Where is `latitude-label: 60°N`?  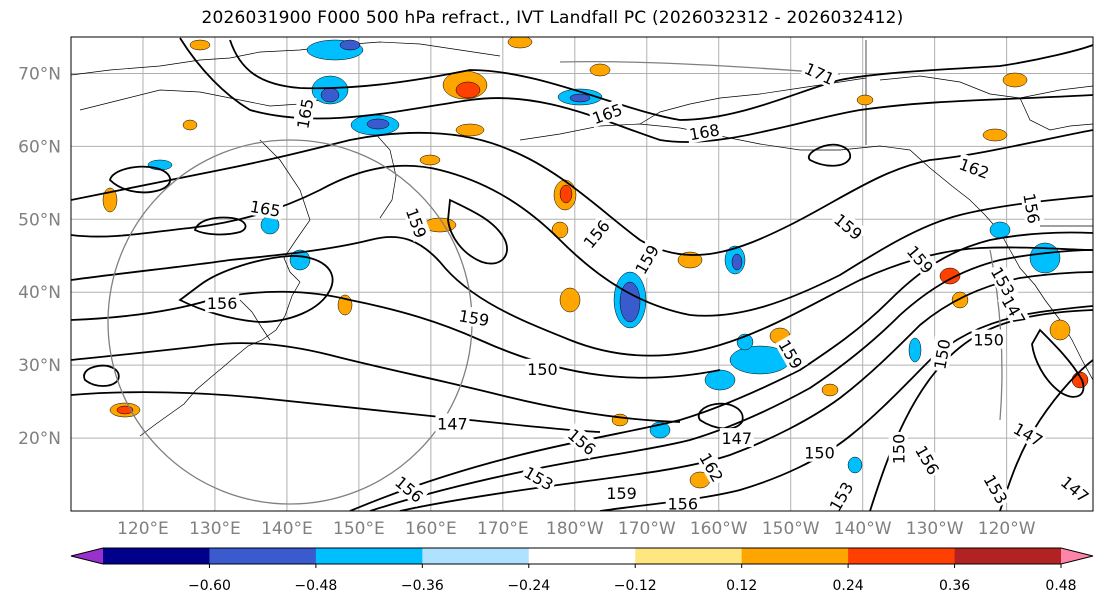
latitude-label: 60°N is located at coordinates (39, 147).